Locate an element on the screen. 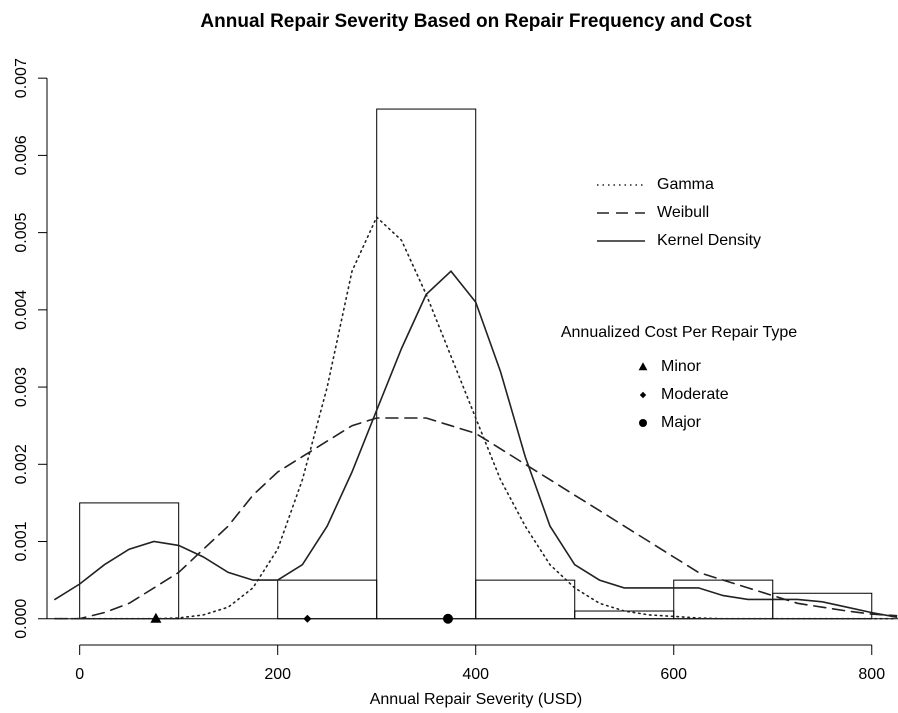 This screenshot has height=713, width=898. x-axis-label: Annual Repair Severity (USD) is located at coordinates (476, 699).